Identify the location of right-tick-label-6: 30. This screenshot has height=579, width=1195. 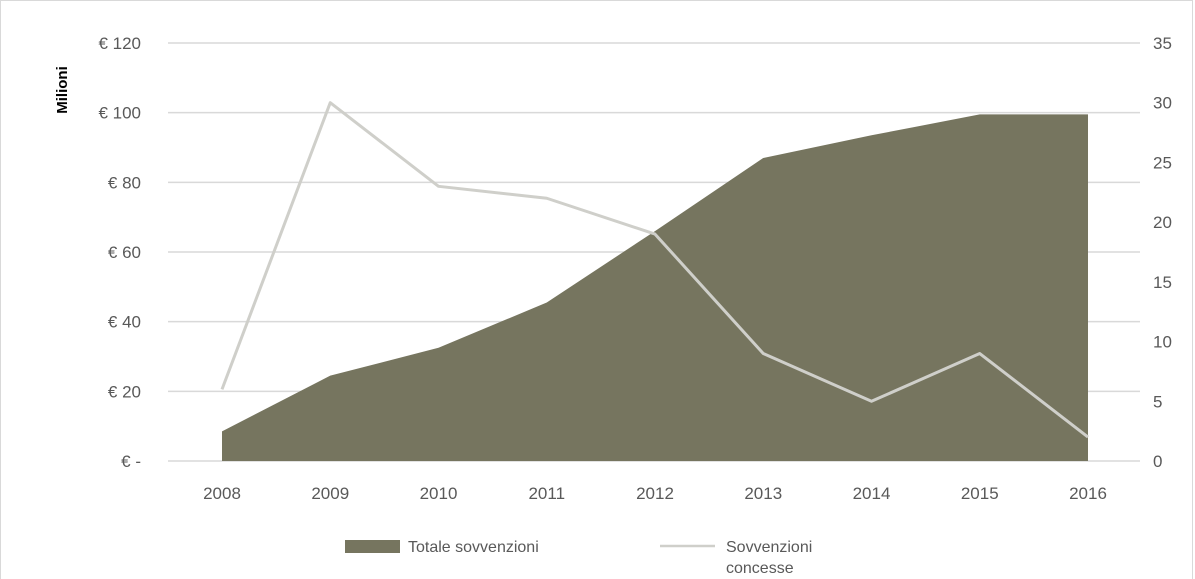
(1162, 103).